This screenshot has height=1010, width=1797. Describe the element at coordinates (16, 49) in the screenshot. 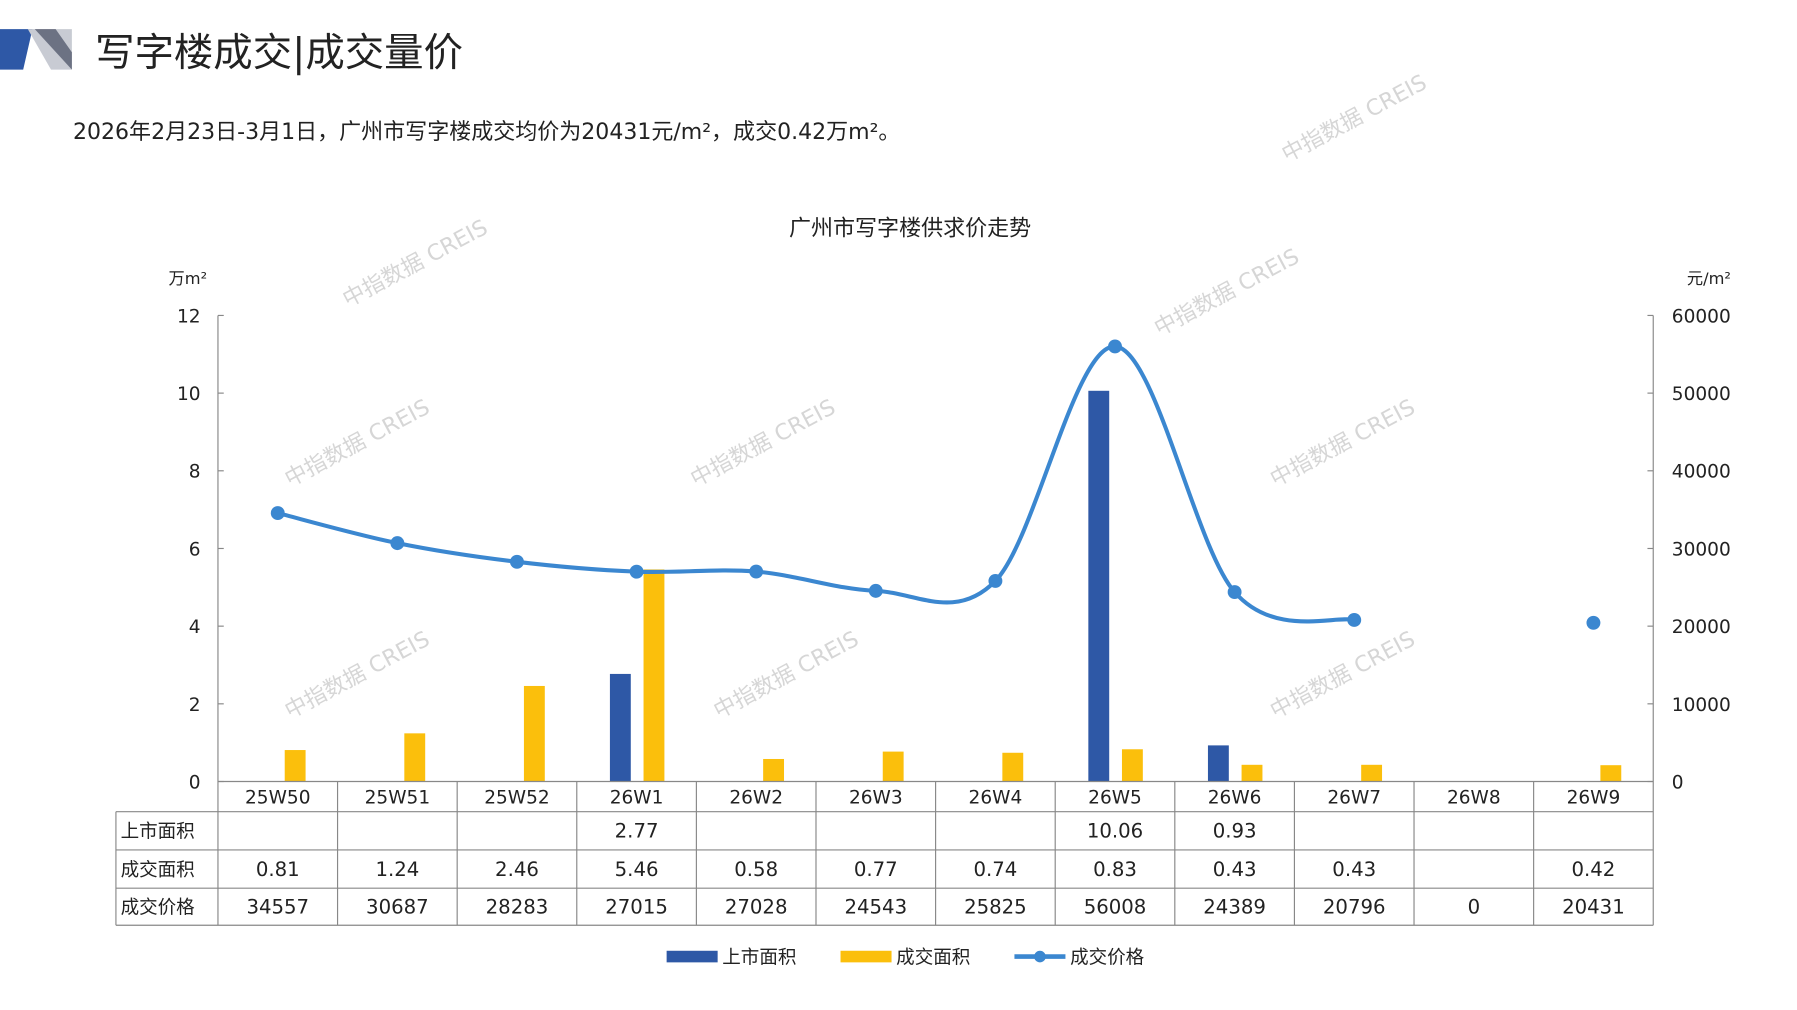

I see `logo-block-blue` at that location.